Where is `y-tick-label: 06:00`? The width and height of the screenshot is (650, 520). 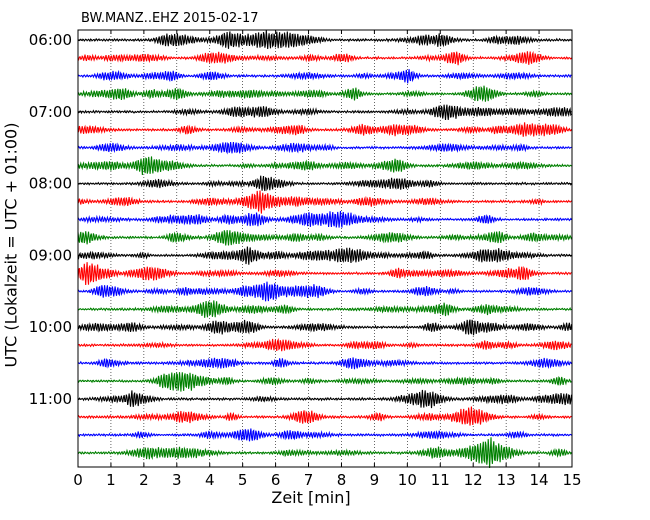
y-tick-label: 06:00 is located at coordinates (50, 40).